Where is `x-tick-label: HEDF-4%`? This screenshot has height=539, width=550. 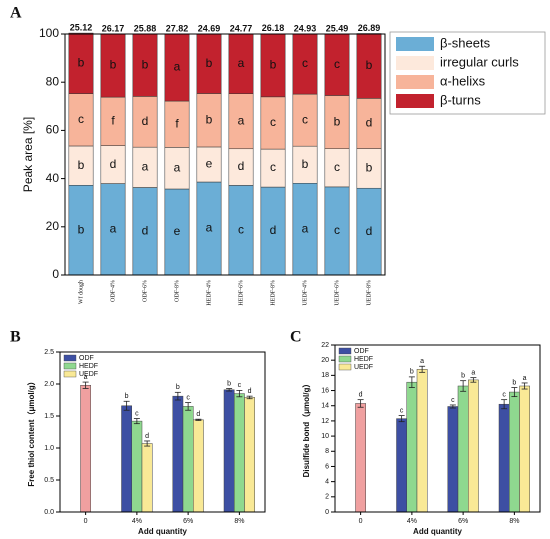 x-tick-label: HEDF-4% is located at coordinates (209, 293).